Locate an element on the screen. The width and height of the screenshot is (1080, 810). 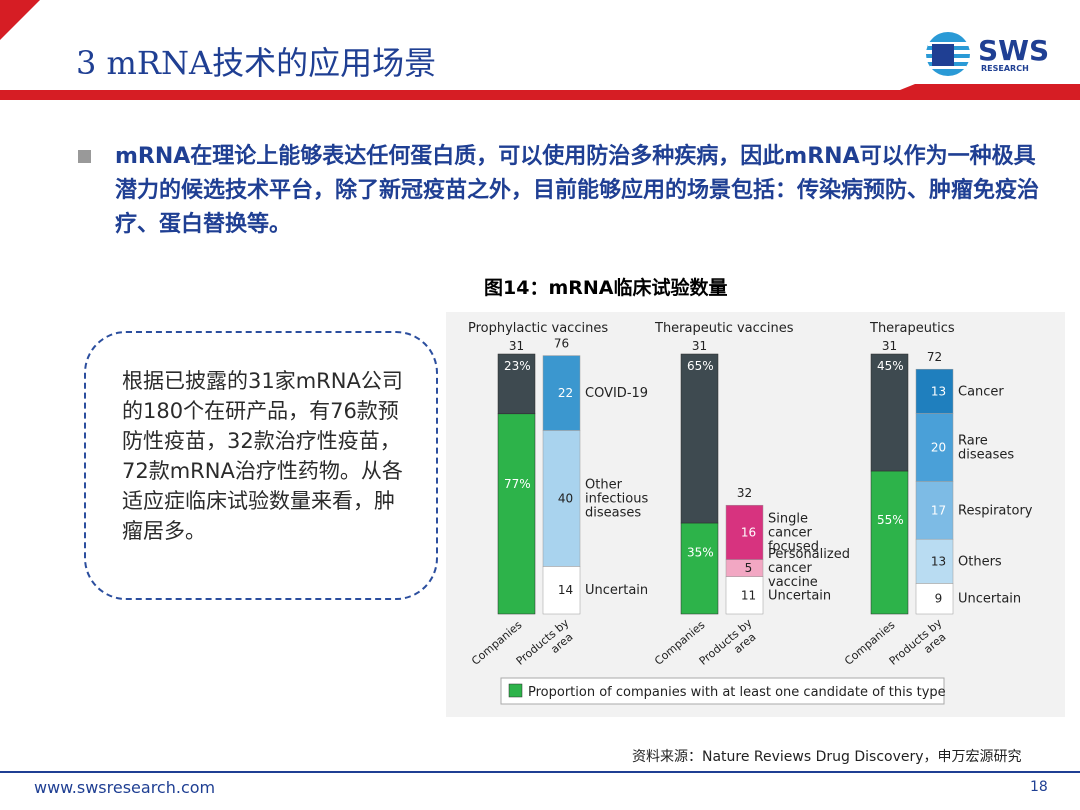
logo-text: SWS is located at coordinates (1013, 50).